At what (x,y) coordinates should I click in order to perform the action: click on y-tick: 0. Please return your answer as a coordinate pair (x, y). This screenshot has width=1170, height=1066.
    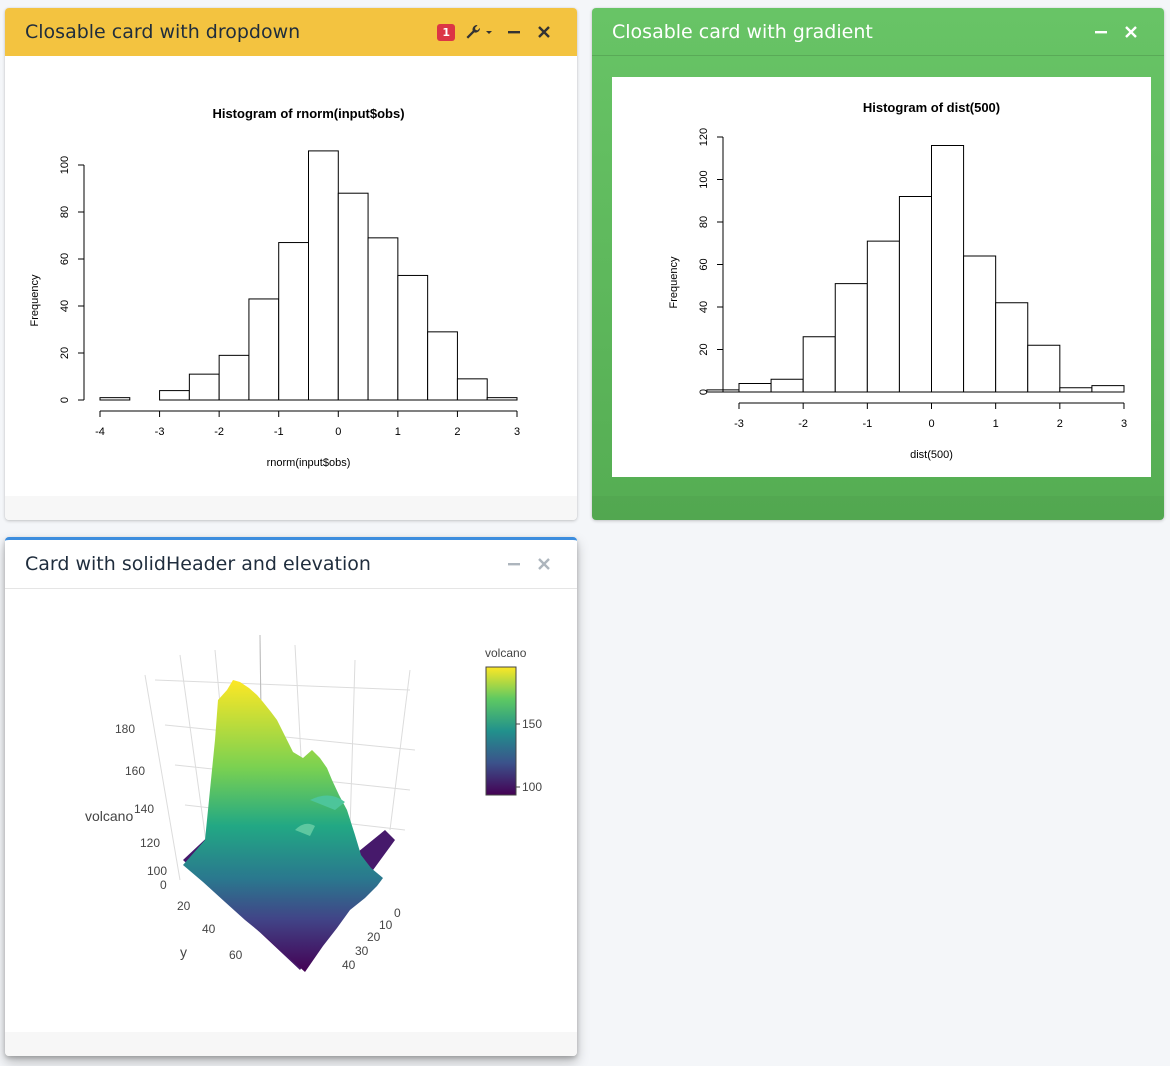
    Looking at the image, I should click on (163, 885).